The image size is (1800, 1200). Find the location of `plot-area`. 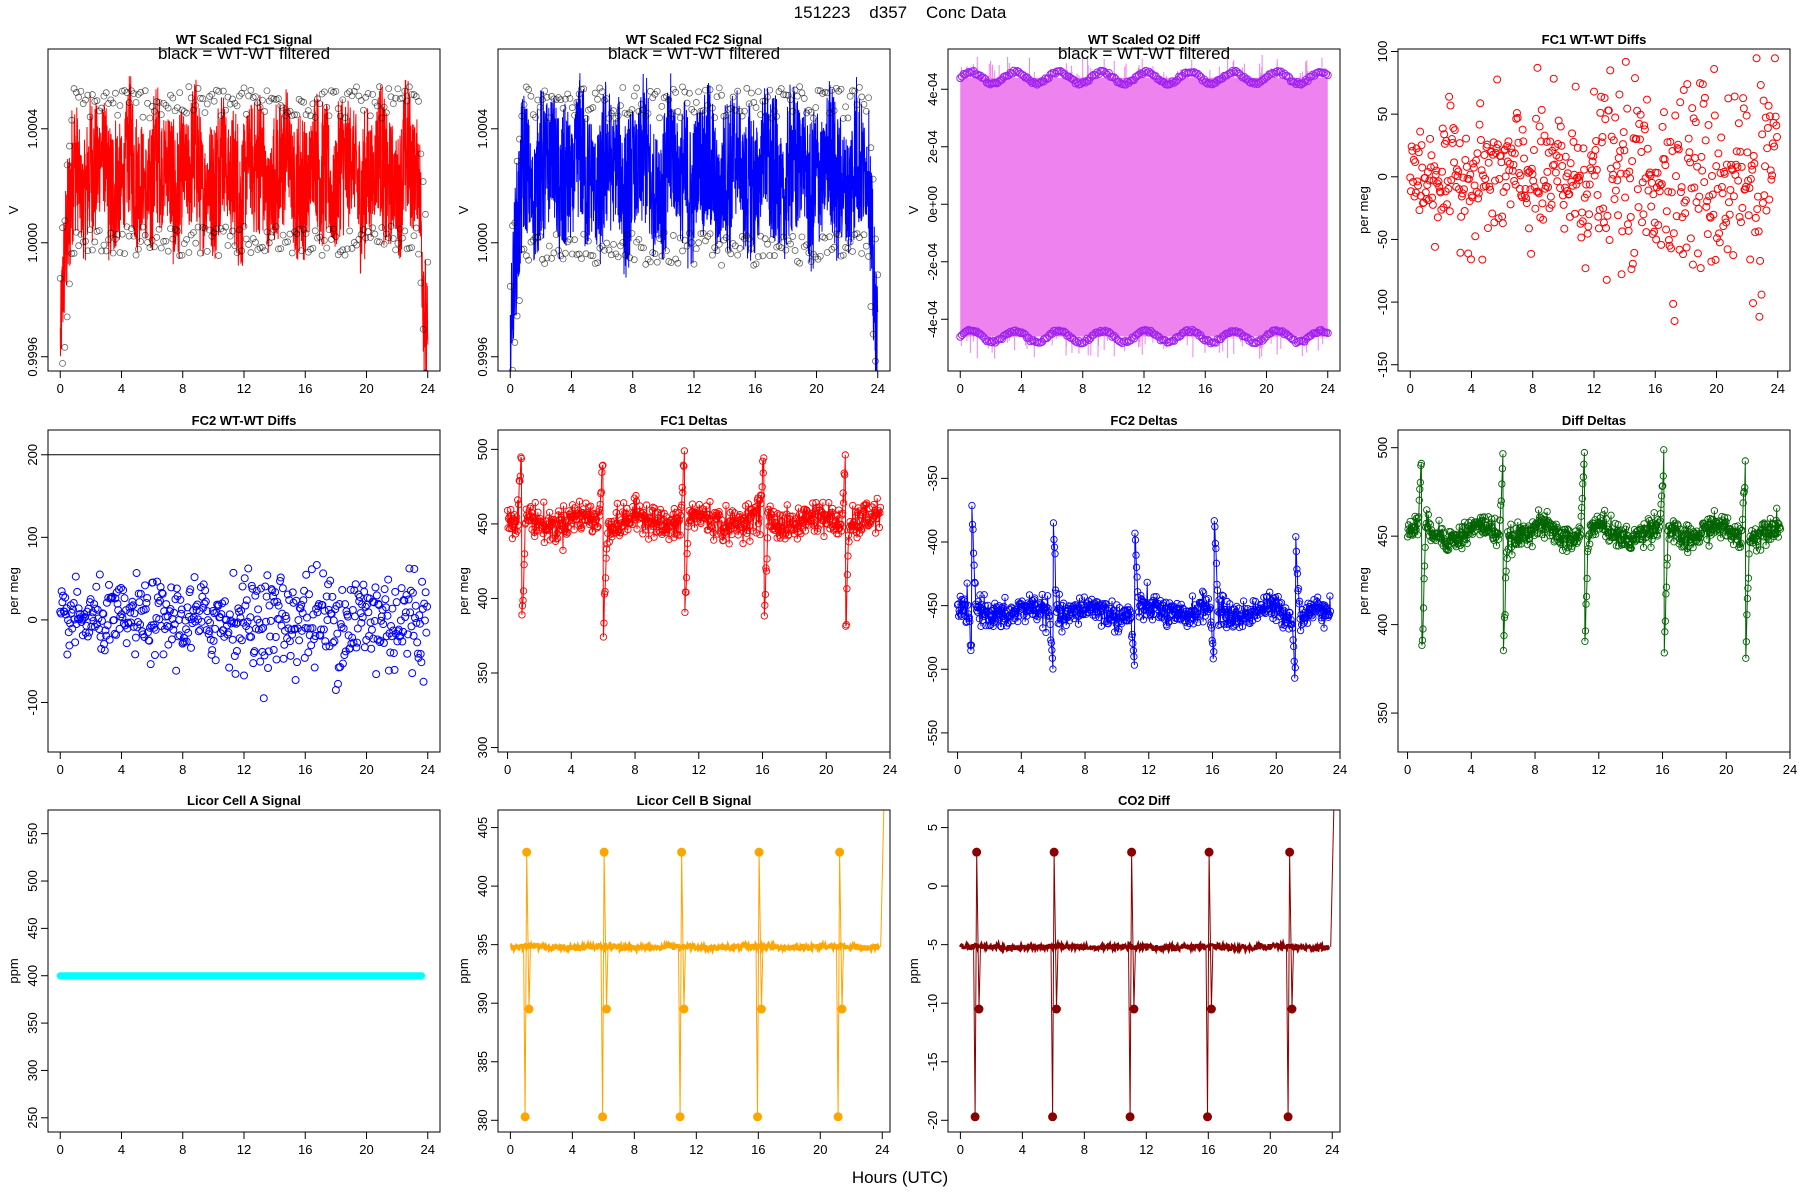

plot-area is located at coordinates (244, 578).